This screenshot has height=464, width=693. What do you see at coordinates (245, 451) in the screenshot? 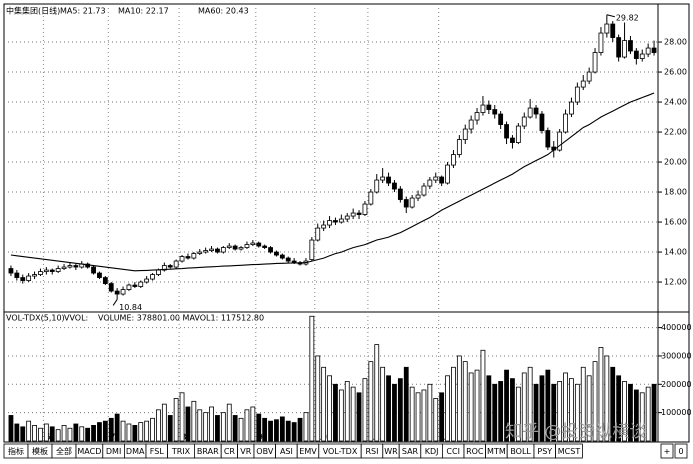
I see `tab-label: VR` at bounding box center [245, 451].